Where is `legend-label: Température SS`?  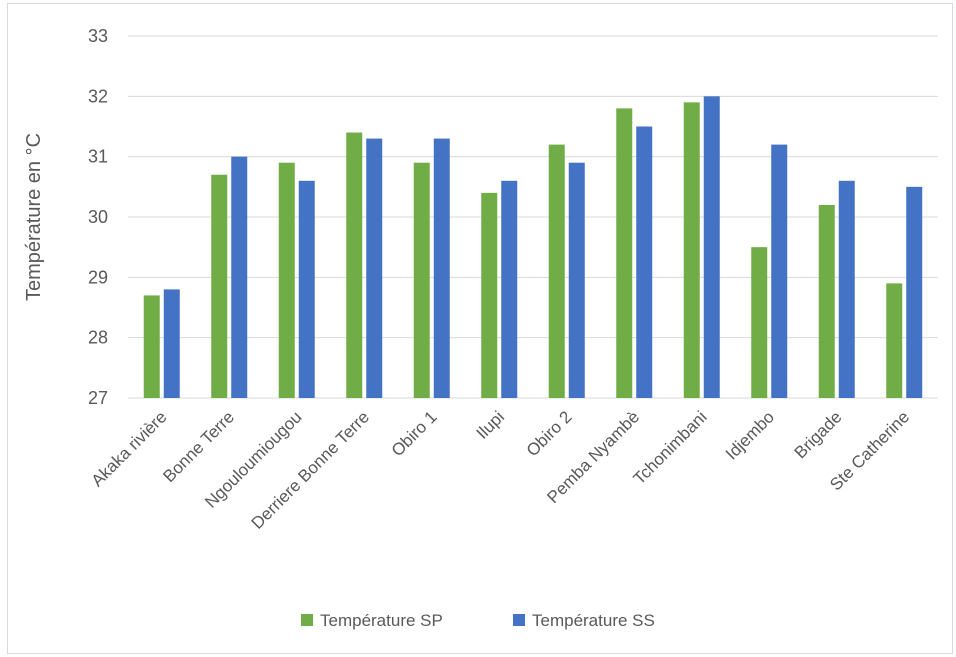 legend-label: Température SS is located at coordinates (593, 620).